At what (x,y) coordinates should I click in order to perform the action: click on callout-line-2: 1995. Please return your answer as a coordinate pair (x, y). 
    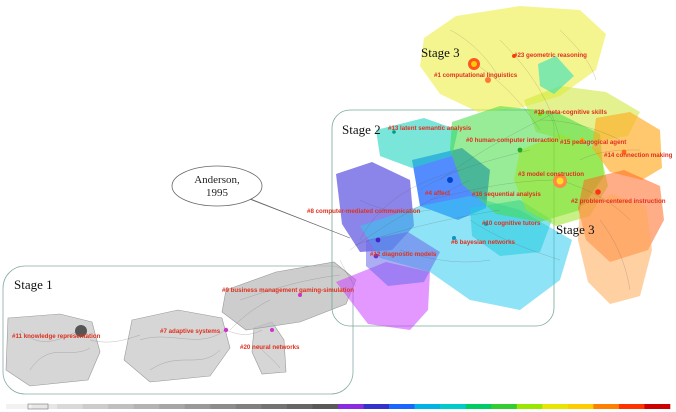
    Looking at the image, I should click on (217, 193).